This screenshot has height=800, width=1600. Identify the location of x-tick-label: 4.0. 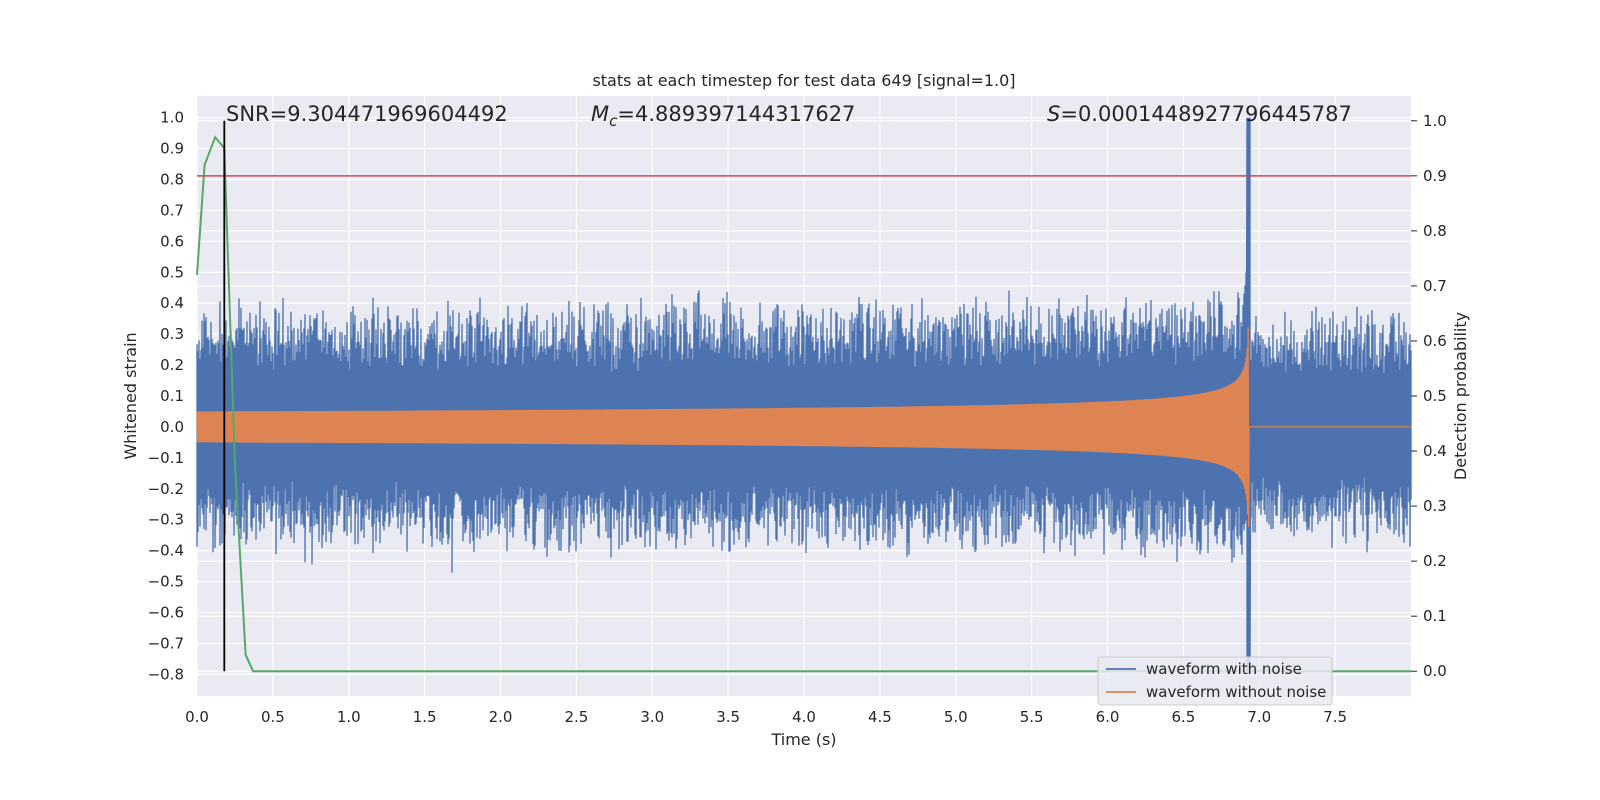
(804, 717).